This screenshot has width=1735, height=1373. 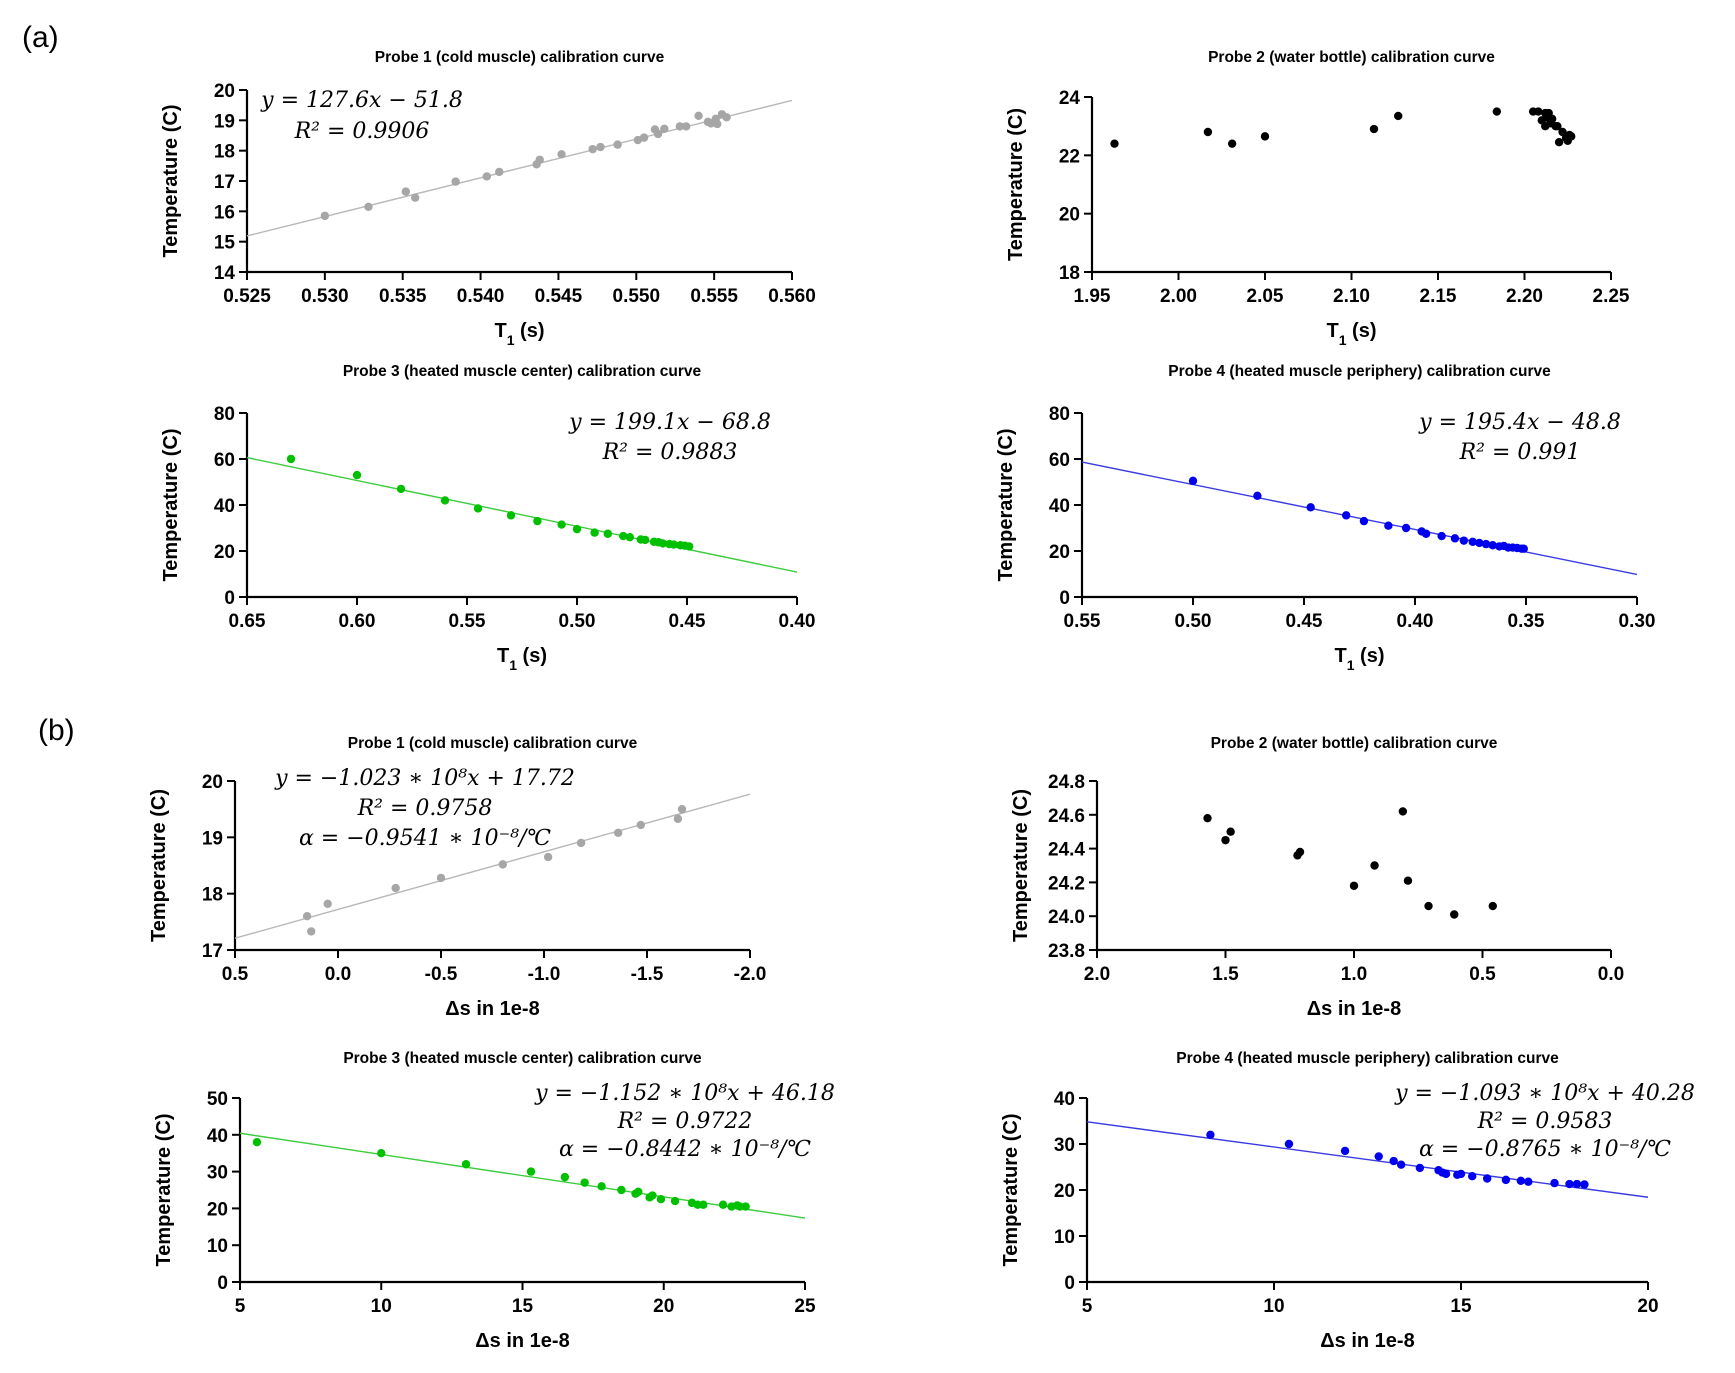 I want to click on y-tick-label: 19, so click(x=212, y=838).